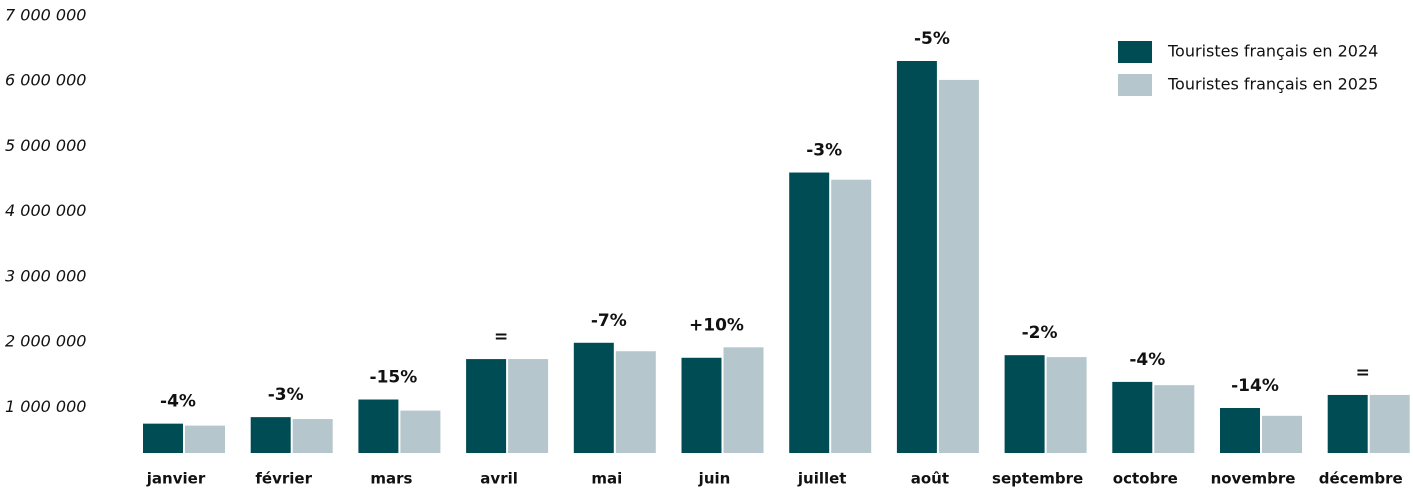 The height and width of the screenshot is (493, 1413). What do you see at coordinates (394, 378) in the screenshot?
I see `annotation: -15%` at bounding box center [394, 378].